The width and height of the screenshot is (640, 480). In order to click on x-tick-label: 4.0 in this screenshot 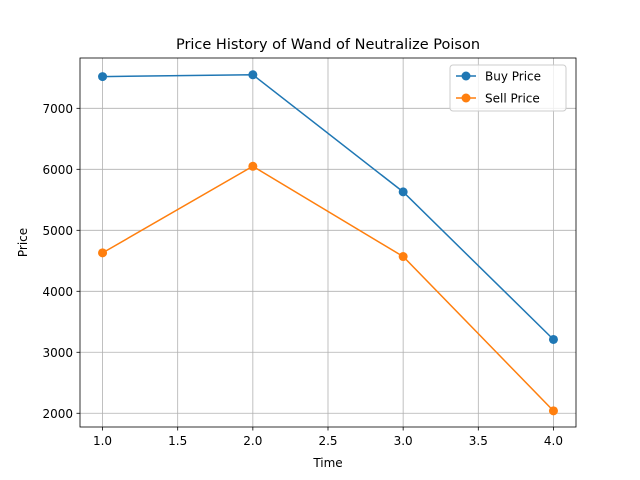, I will do `click(553, 441)`.